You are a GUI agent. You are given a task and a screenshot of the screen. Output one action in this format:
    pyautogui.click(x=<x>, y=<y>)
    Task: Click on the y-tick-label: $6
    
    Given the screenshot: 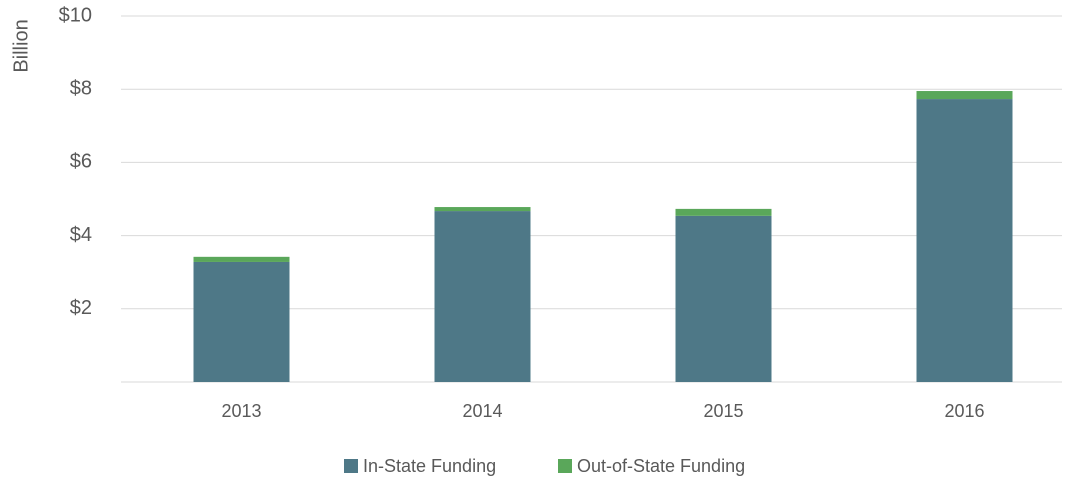 What is the action you would take?
    pyautogui.click(x=81, y=162)
    